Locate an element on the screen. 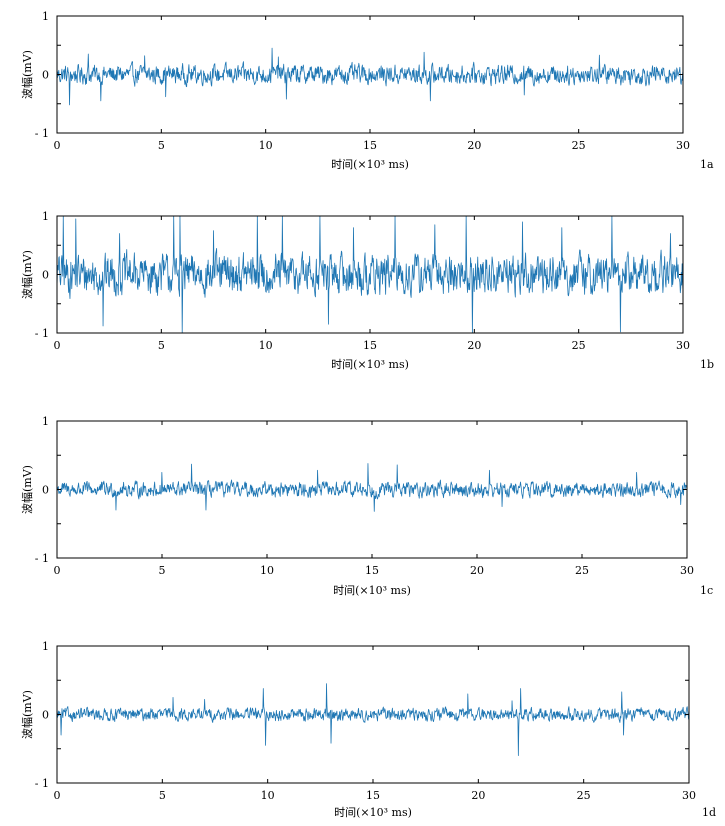 Image resolution: width=725 pixels, height=826 pixels. signal-trace-1d is located at coordinates (373, 719).